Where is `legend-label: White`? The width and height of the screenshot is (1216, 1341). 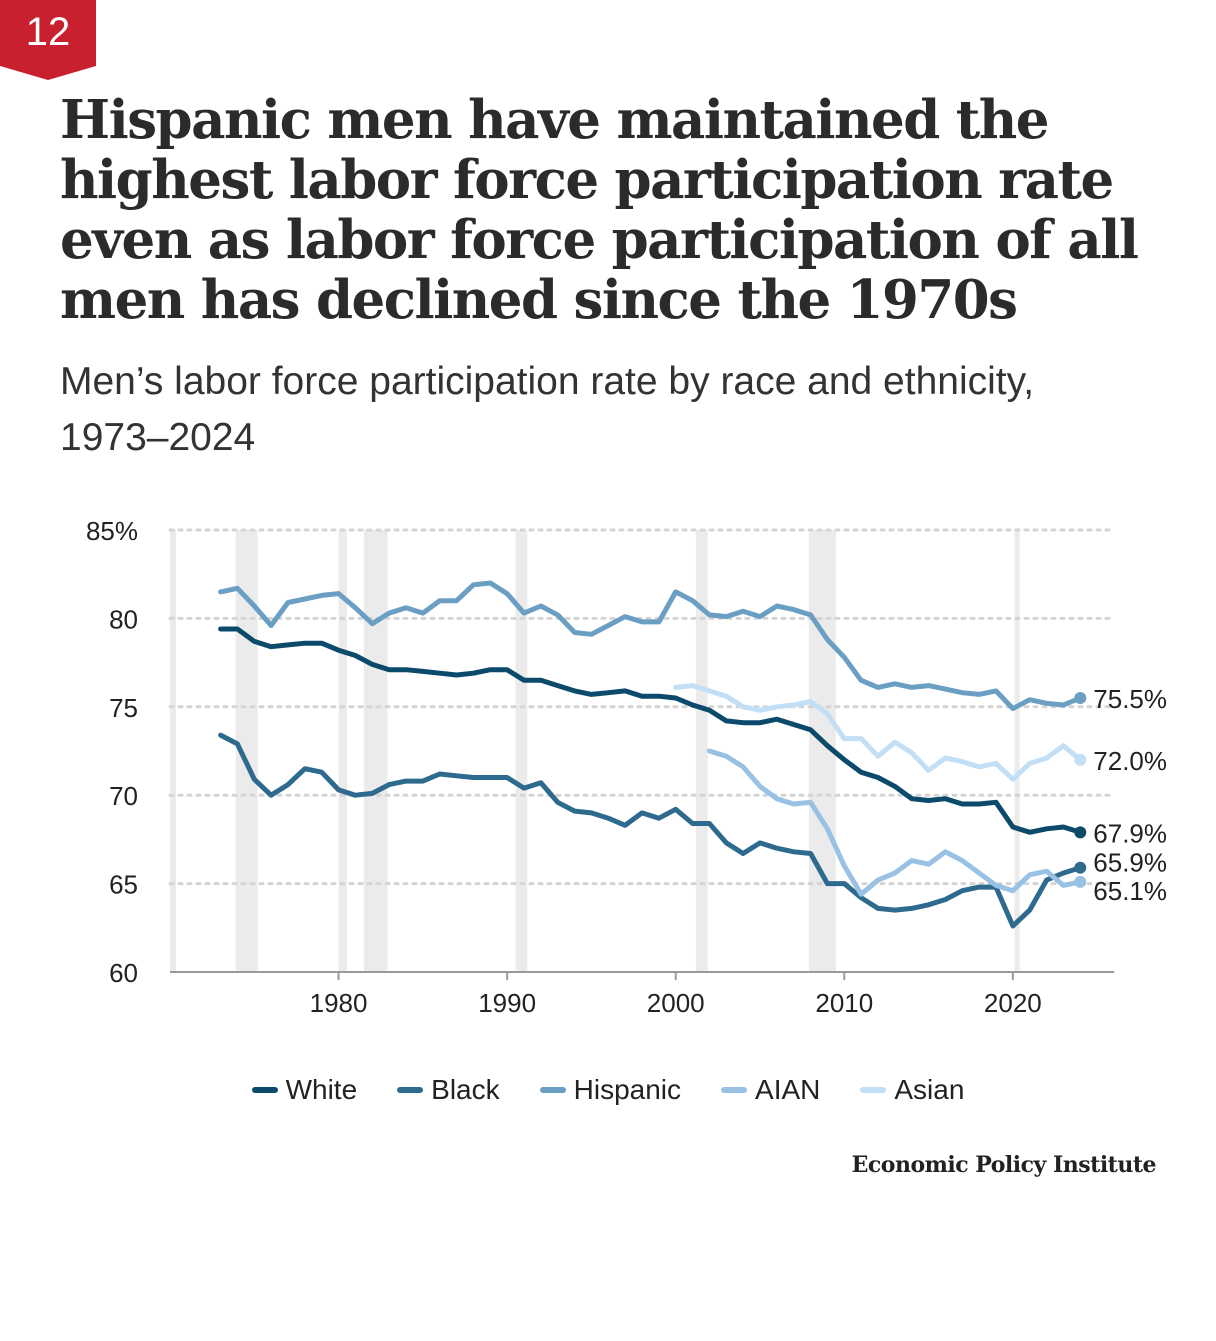
legend-label: White is located at coordinates (321, 1089).